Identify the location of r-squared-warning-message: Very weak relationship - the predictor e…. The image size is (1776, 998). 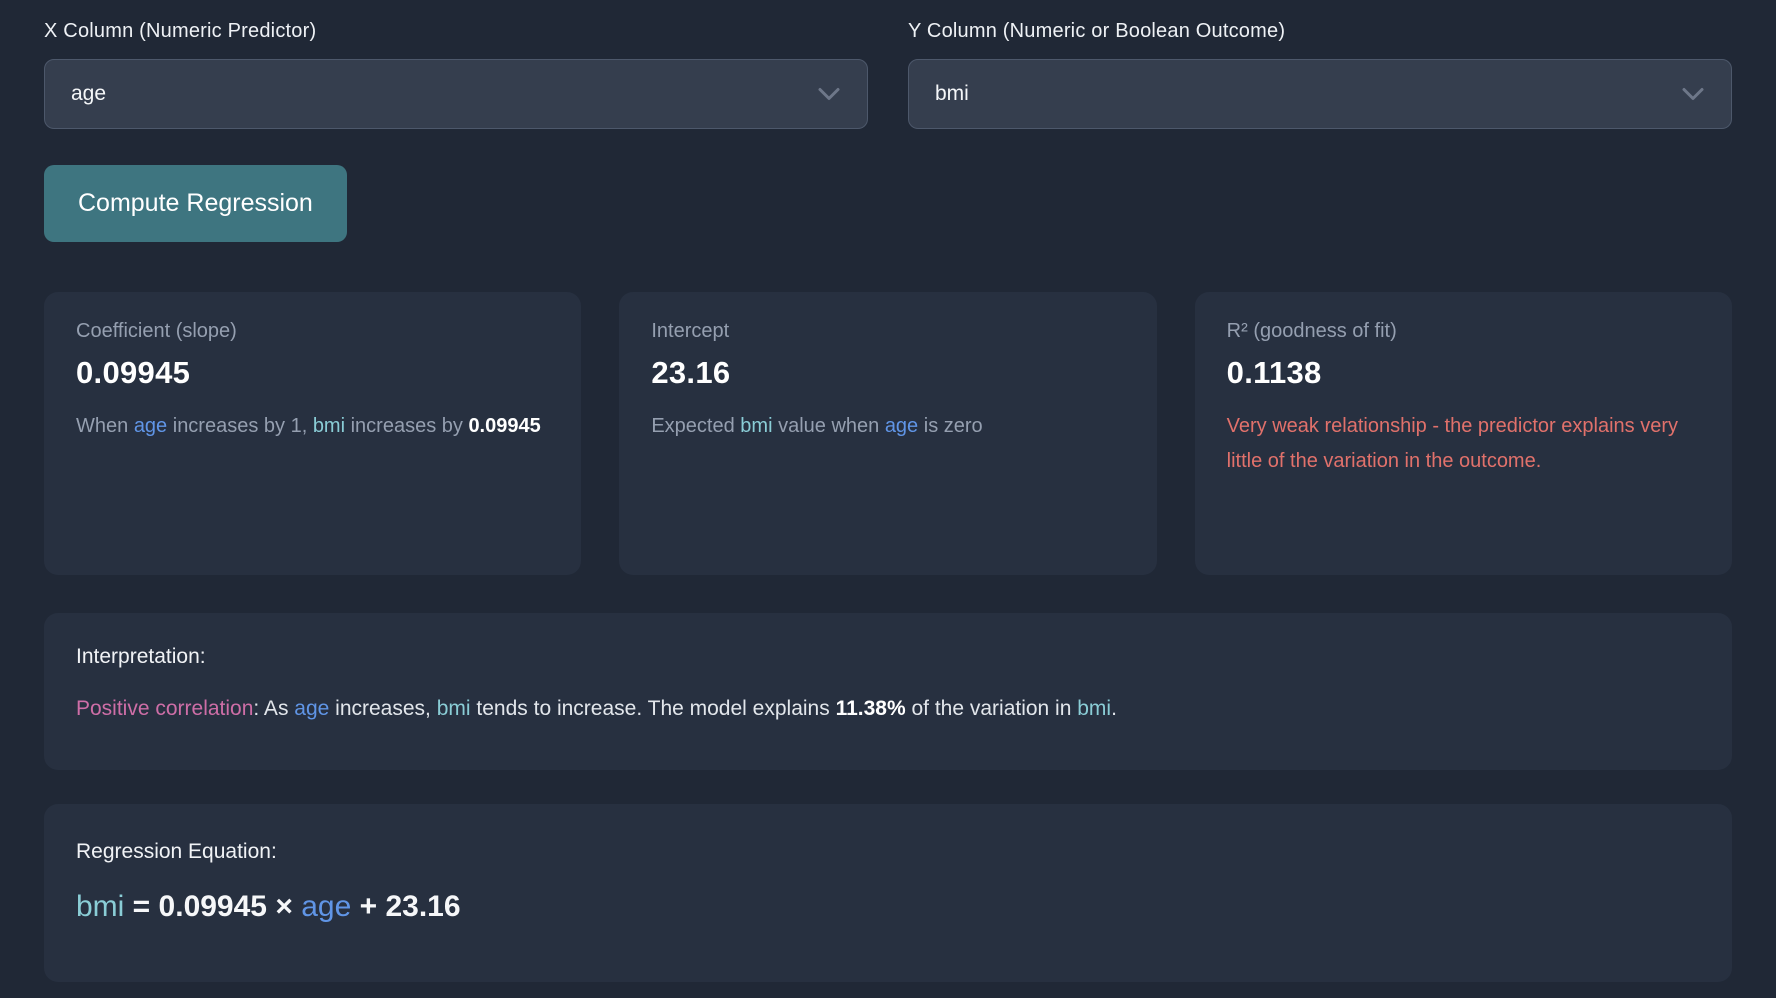
(1455, 443).